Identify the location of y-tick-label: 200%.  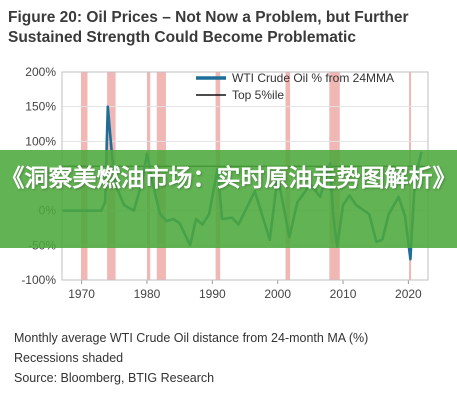
(40, 72).